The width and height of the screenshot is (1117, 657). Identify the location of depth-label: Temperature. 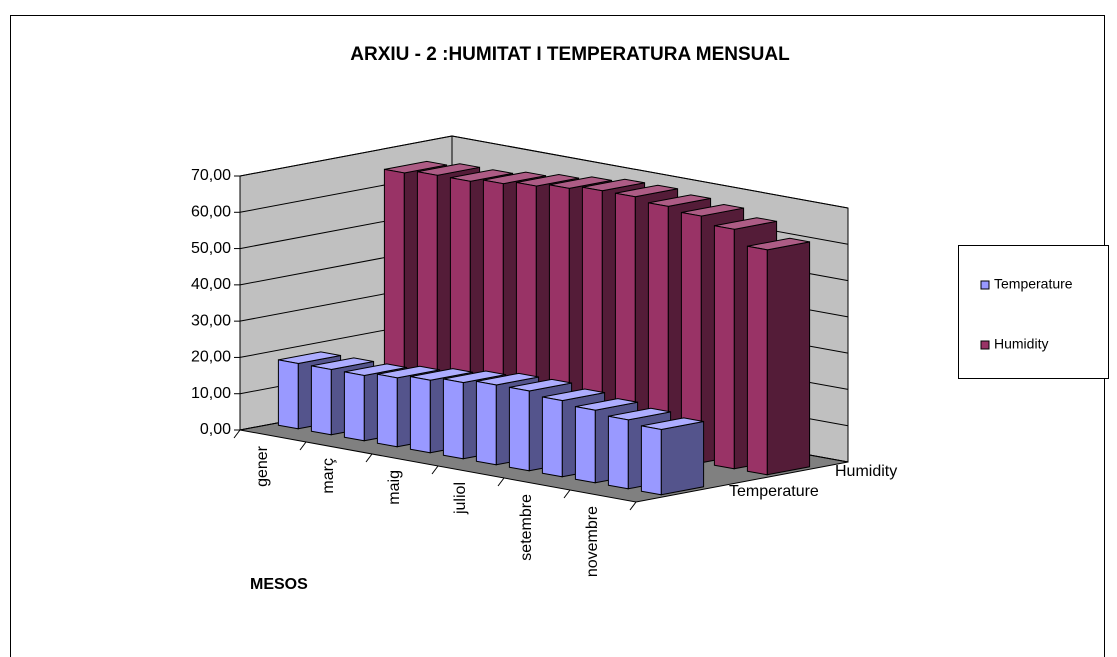
(774, 491).